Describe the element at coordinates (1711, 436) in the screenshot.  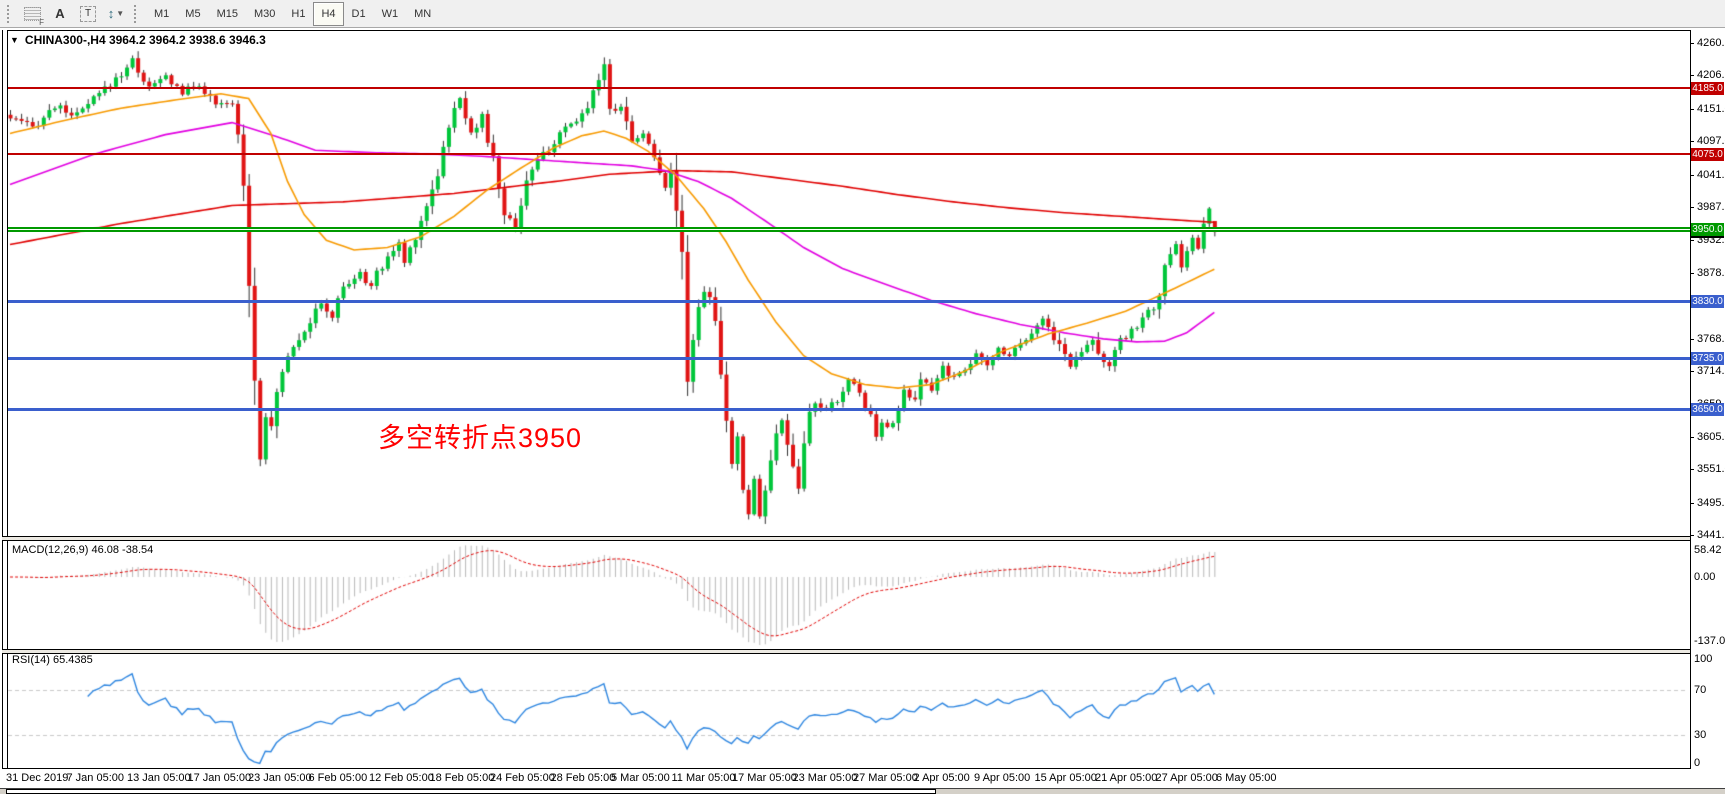
I see `price-tick-label: 3605.0` at that location.